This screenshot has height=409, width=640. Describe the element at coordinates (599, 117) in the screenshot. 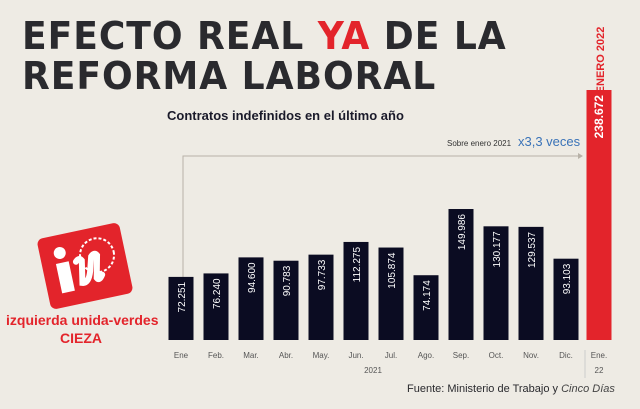

I see `value-label-12: 238.672` at that location.